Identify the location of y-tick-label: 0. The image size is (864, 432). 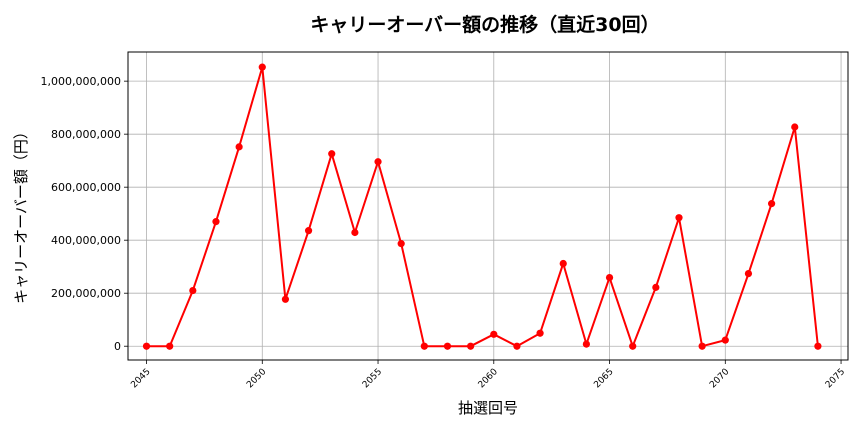
(117, 346).